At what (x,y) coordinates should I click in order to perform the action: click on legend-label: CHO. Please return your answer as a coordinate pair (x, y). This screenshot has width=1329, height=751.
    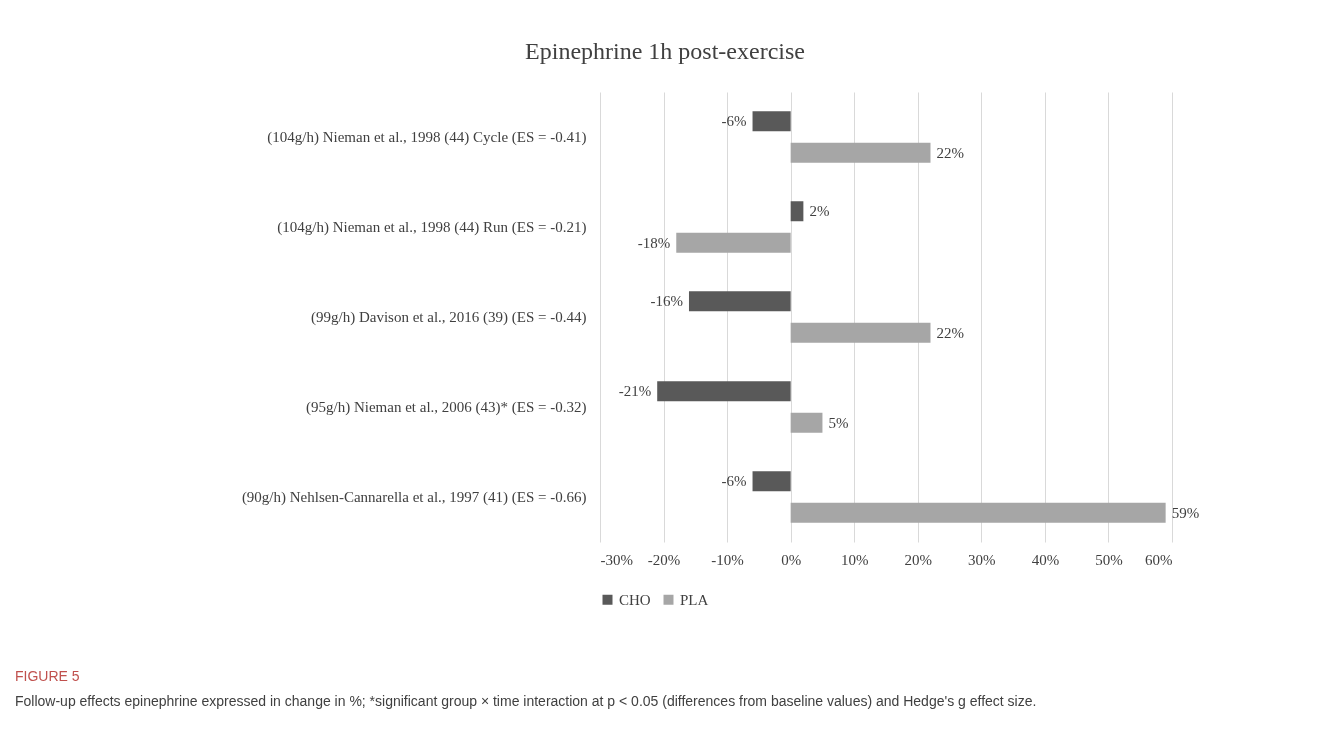
    Looking at the image, I should click on (635, 599).